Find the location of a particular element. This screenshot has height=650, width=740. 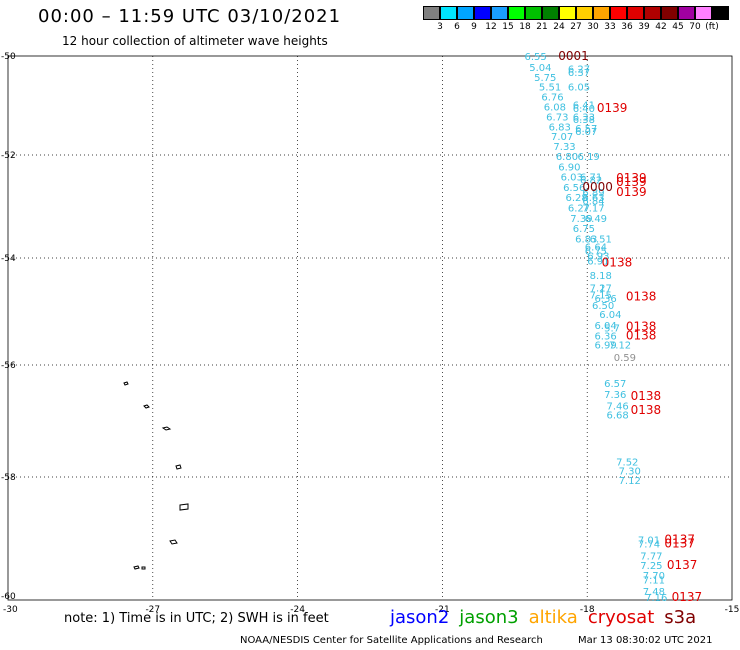

wave-height-label: 6.80 is located at coordinates (567, 157).